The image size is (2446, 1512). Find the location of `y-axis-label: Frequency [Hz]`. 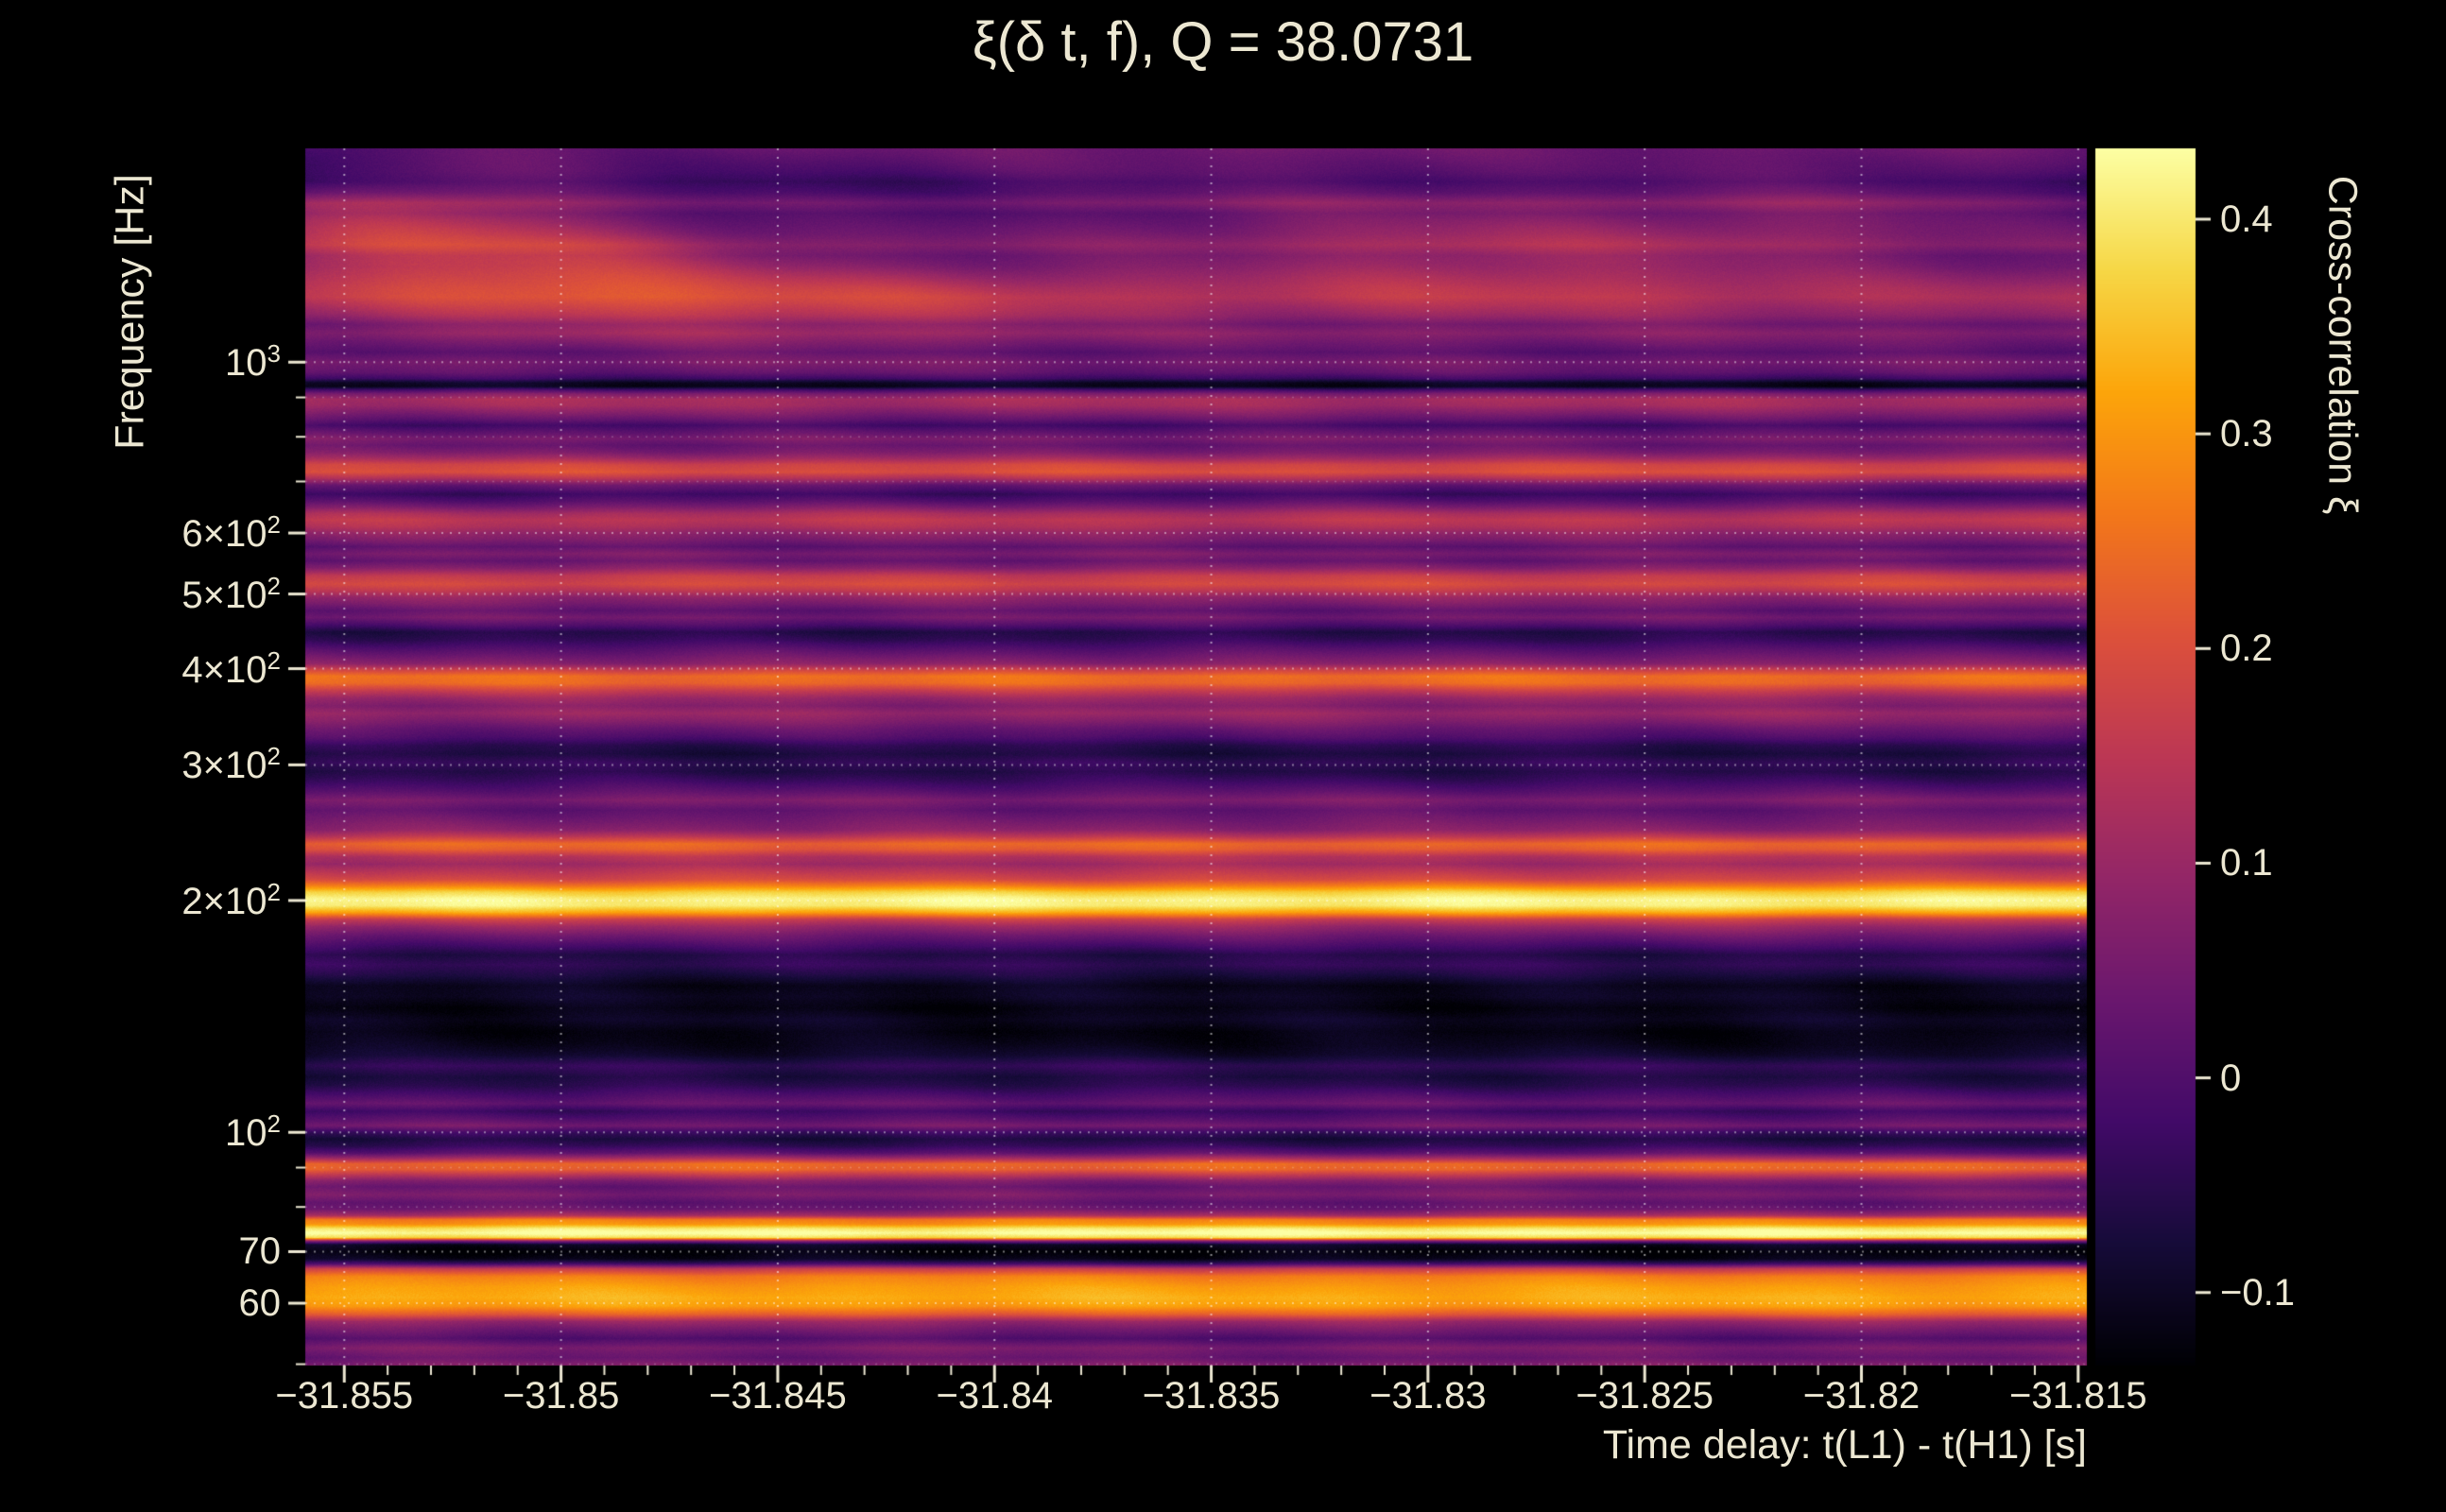

y-axis-label: Frequency [Hz] is located at coordinates (130, 312).